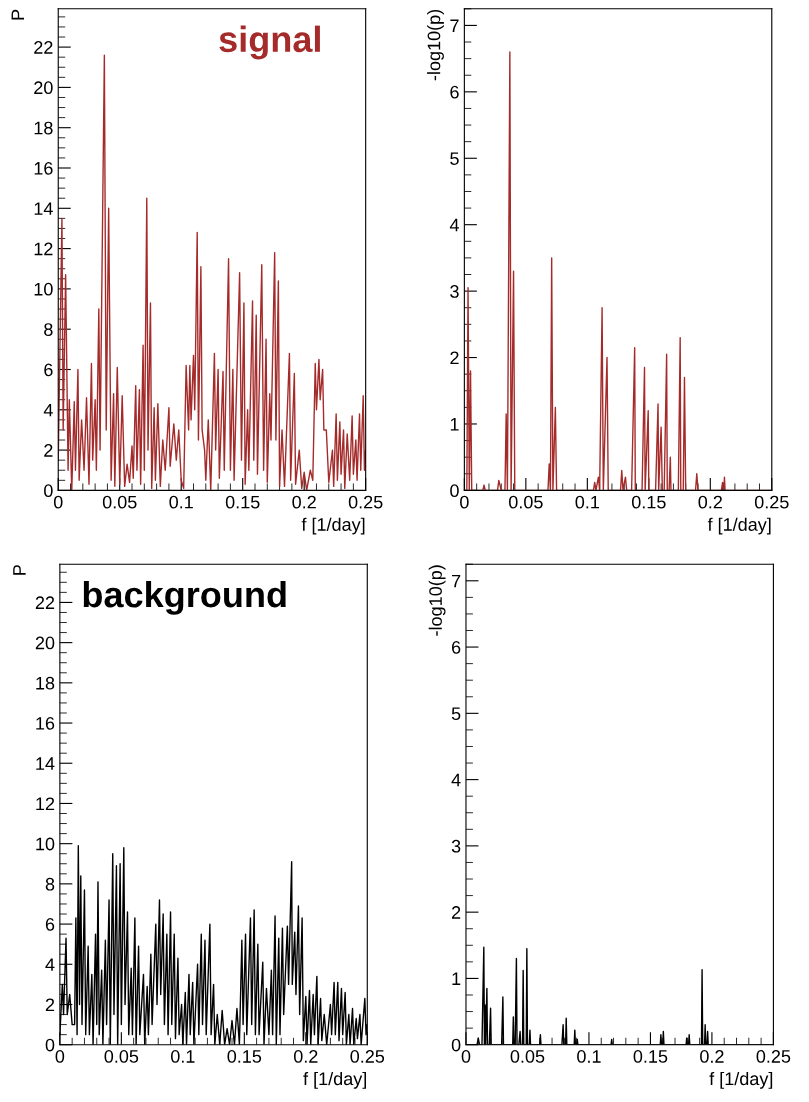 The image size is (809, 1102). Describe the element at coordinates (269, 42) in the screenshot. I see `annotation: signal` at that location.